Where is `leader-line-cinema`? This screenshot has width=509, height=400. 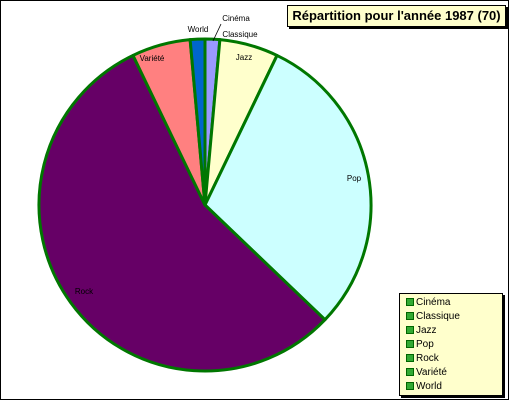
leader-line-cinema is located at coordinates (217, 32).